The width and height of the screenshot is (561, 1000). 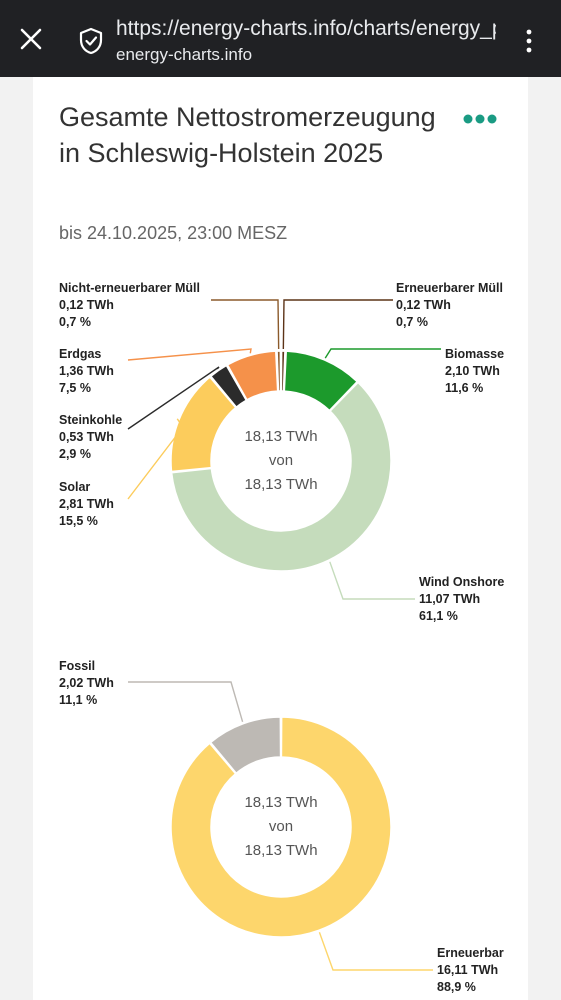 What do you see at coordinates (186, 701) in the screenshot?
I see `connector-fossil` at bounding box center [186, 701].